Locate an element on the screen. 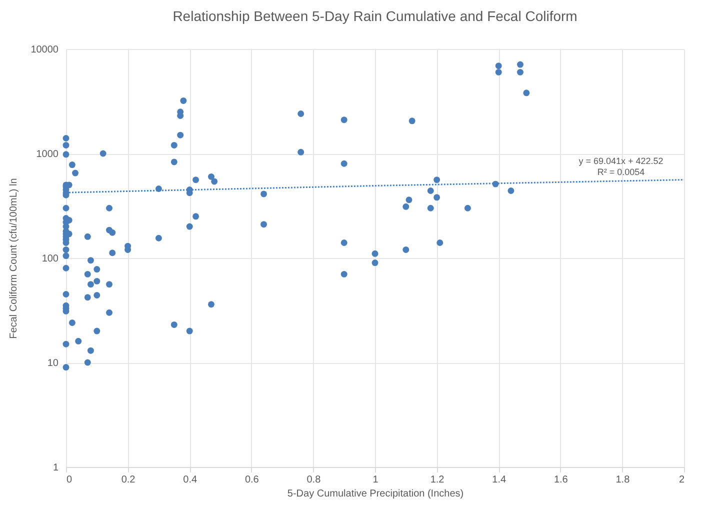 The image size is (708, 506). x-tick-label: 1.2 is located at coordinates (437, 480).